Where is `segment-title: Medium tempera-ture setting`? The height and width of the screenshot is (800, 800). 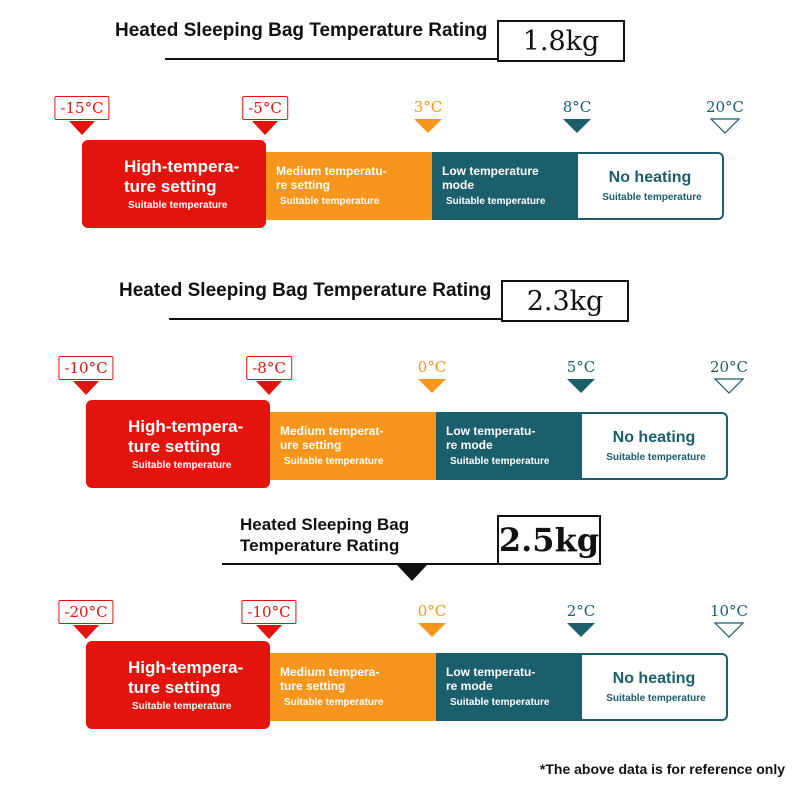
segment-title: Medium tempera-ture setting is located at coordinates (353, 679).